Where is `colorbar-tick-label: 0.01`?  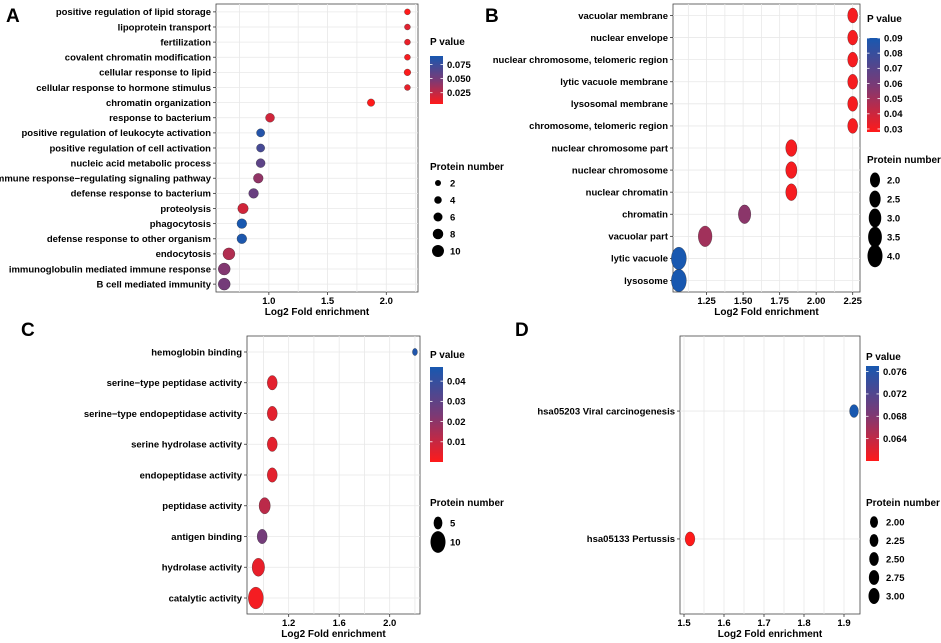 colorbar-tick-label: 0.01 is located at coordinates (456, 442).